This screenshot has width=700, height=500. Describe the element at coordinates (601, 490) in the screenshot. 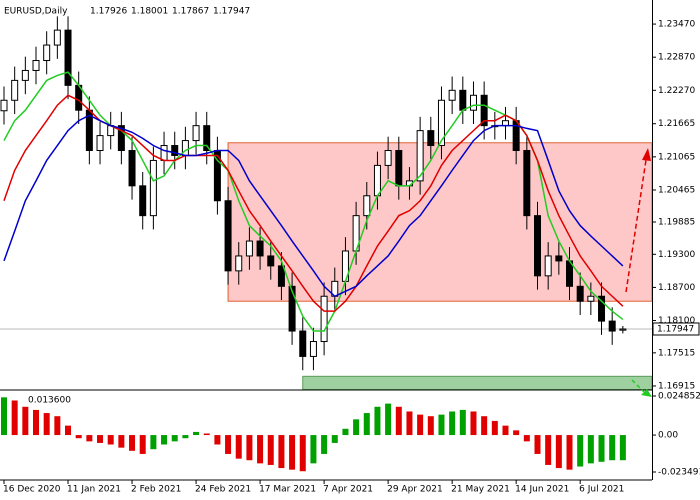

I see `x-tick-label: 6 Jul 2021` at that location.